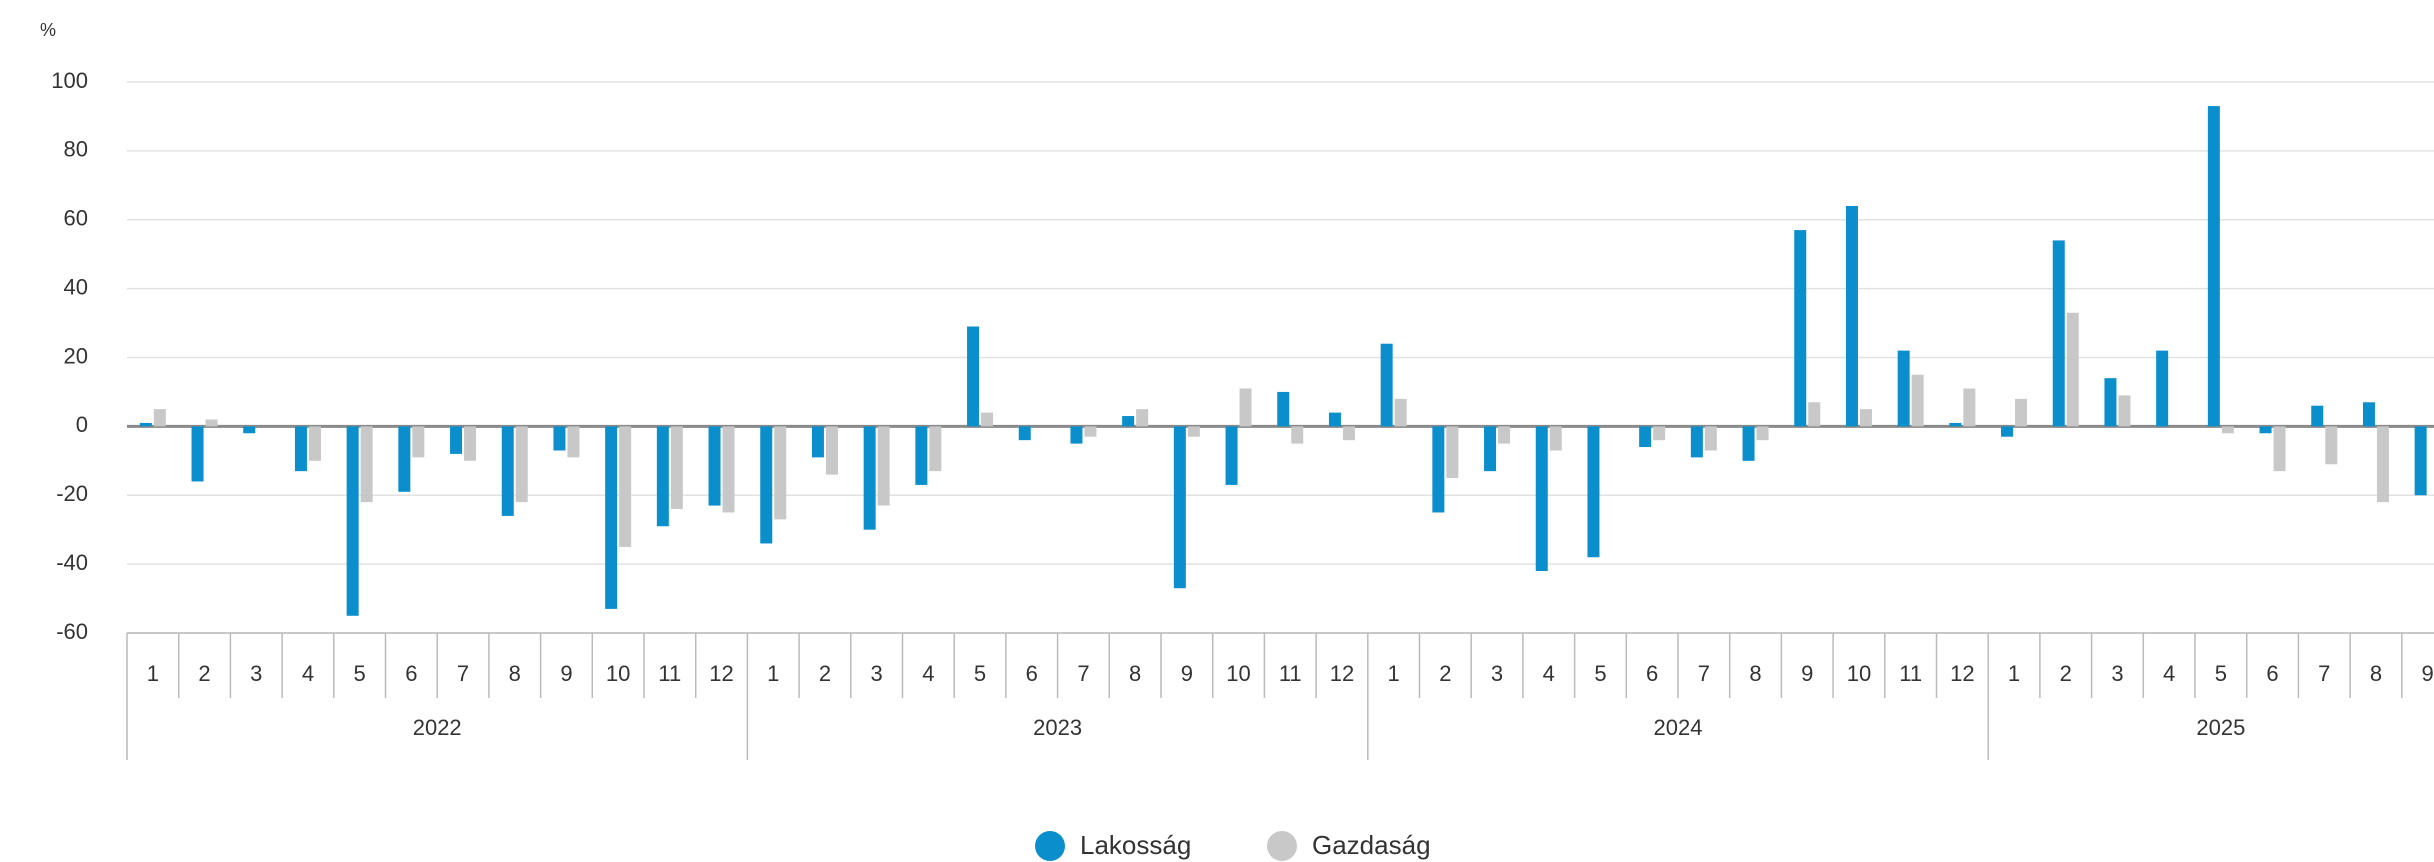  What do you see at coordinates (69, 80) in the screenshot?
I see `y-tick-label: 100` at bounding box center [69, 80].